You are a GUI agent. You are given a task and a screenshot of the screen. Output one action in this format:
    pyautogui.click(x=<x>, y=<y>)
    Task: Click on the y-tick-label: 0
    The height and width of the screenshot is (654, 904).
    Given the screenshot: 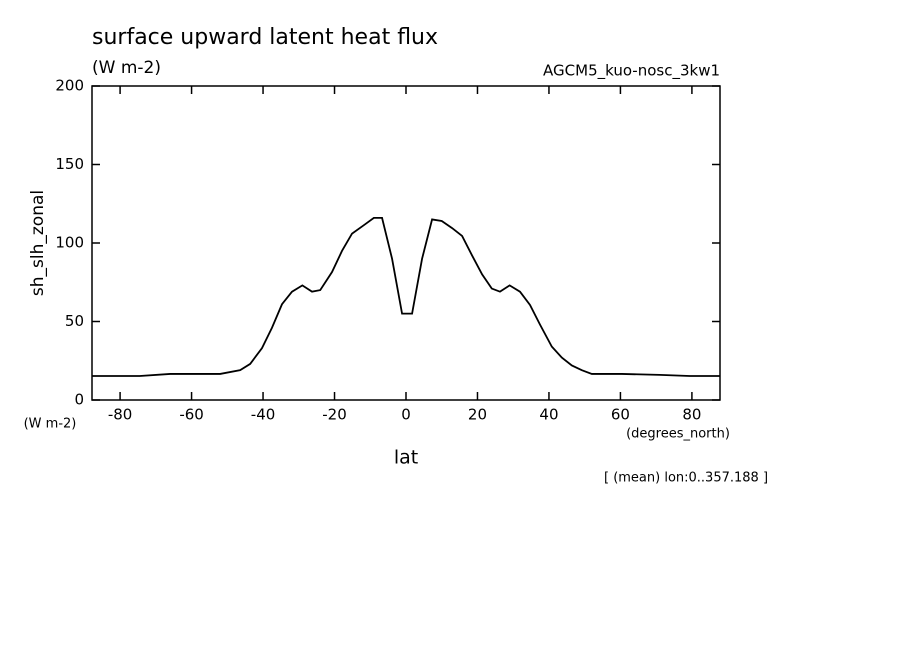 What is the action you would take?
    pyautogui.click(x=79, y=400)
    